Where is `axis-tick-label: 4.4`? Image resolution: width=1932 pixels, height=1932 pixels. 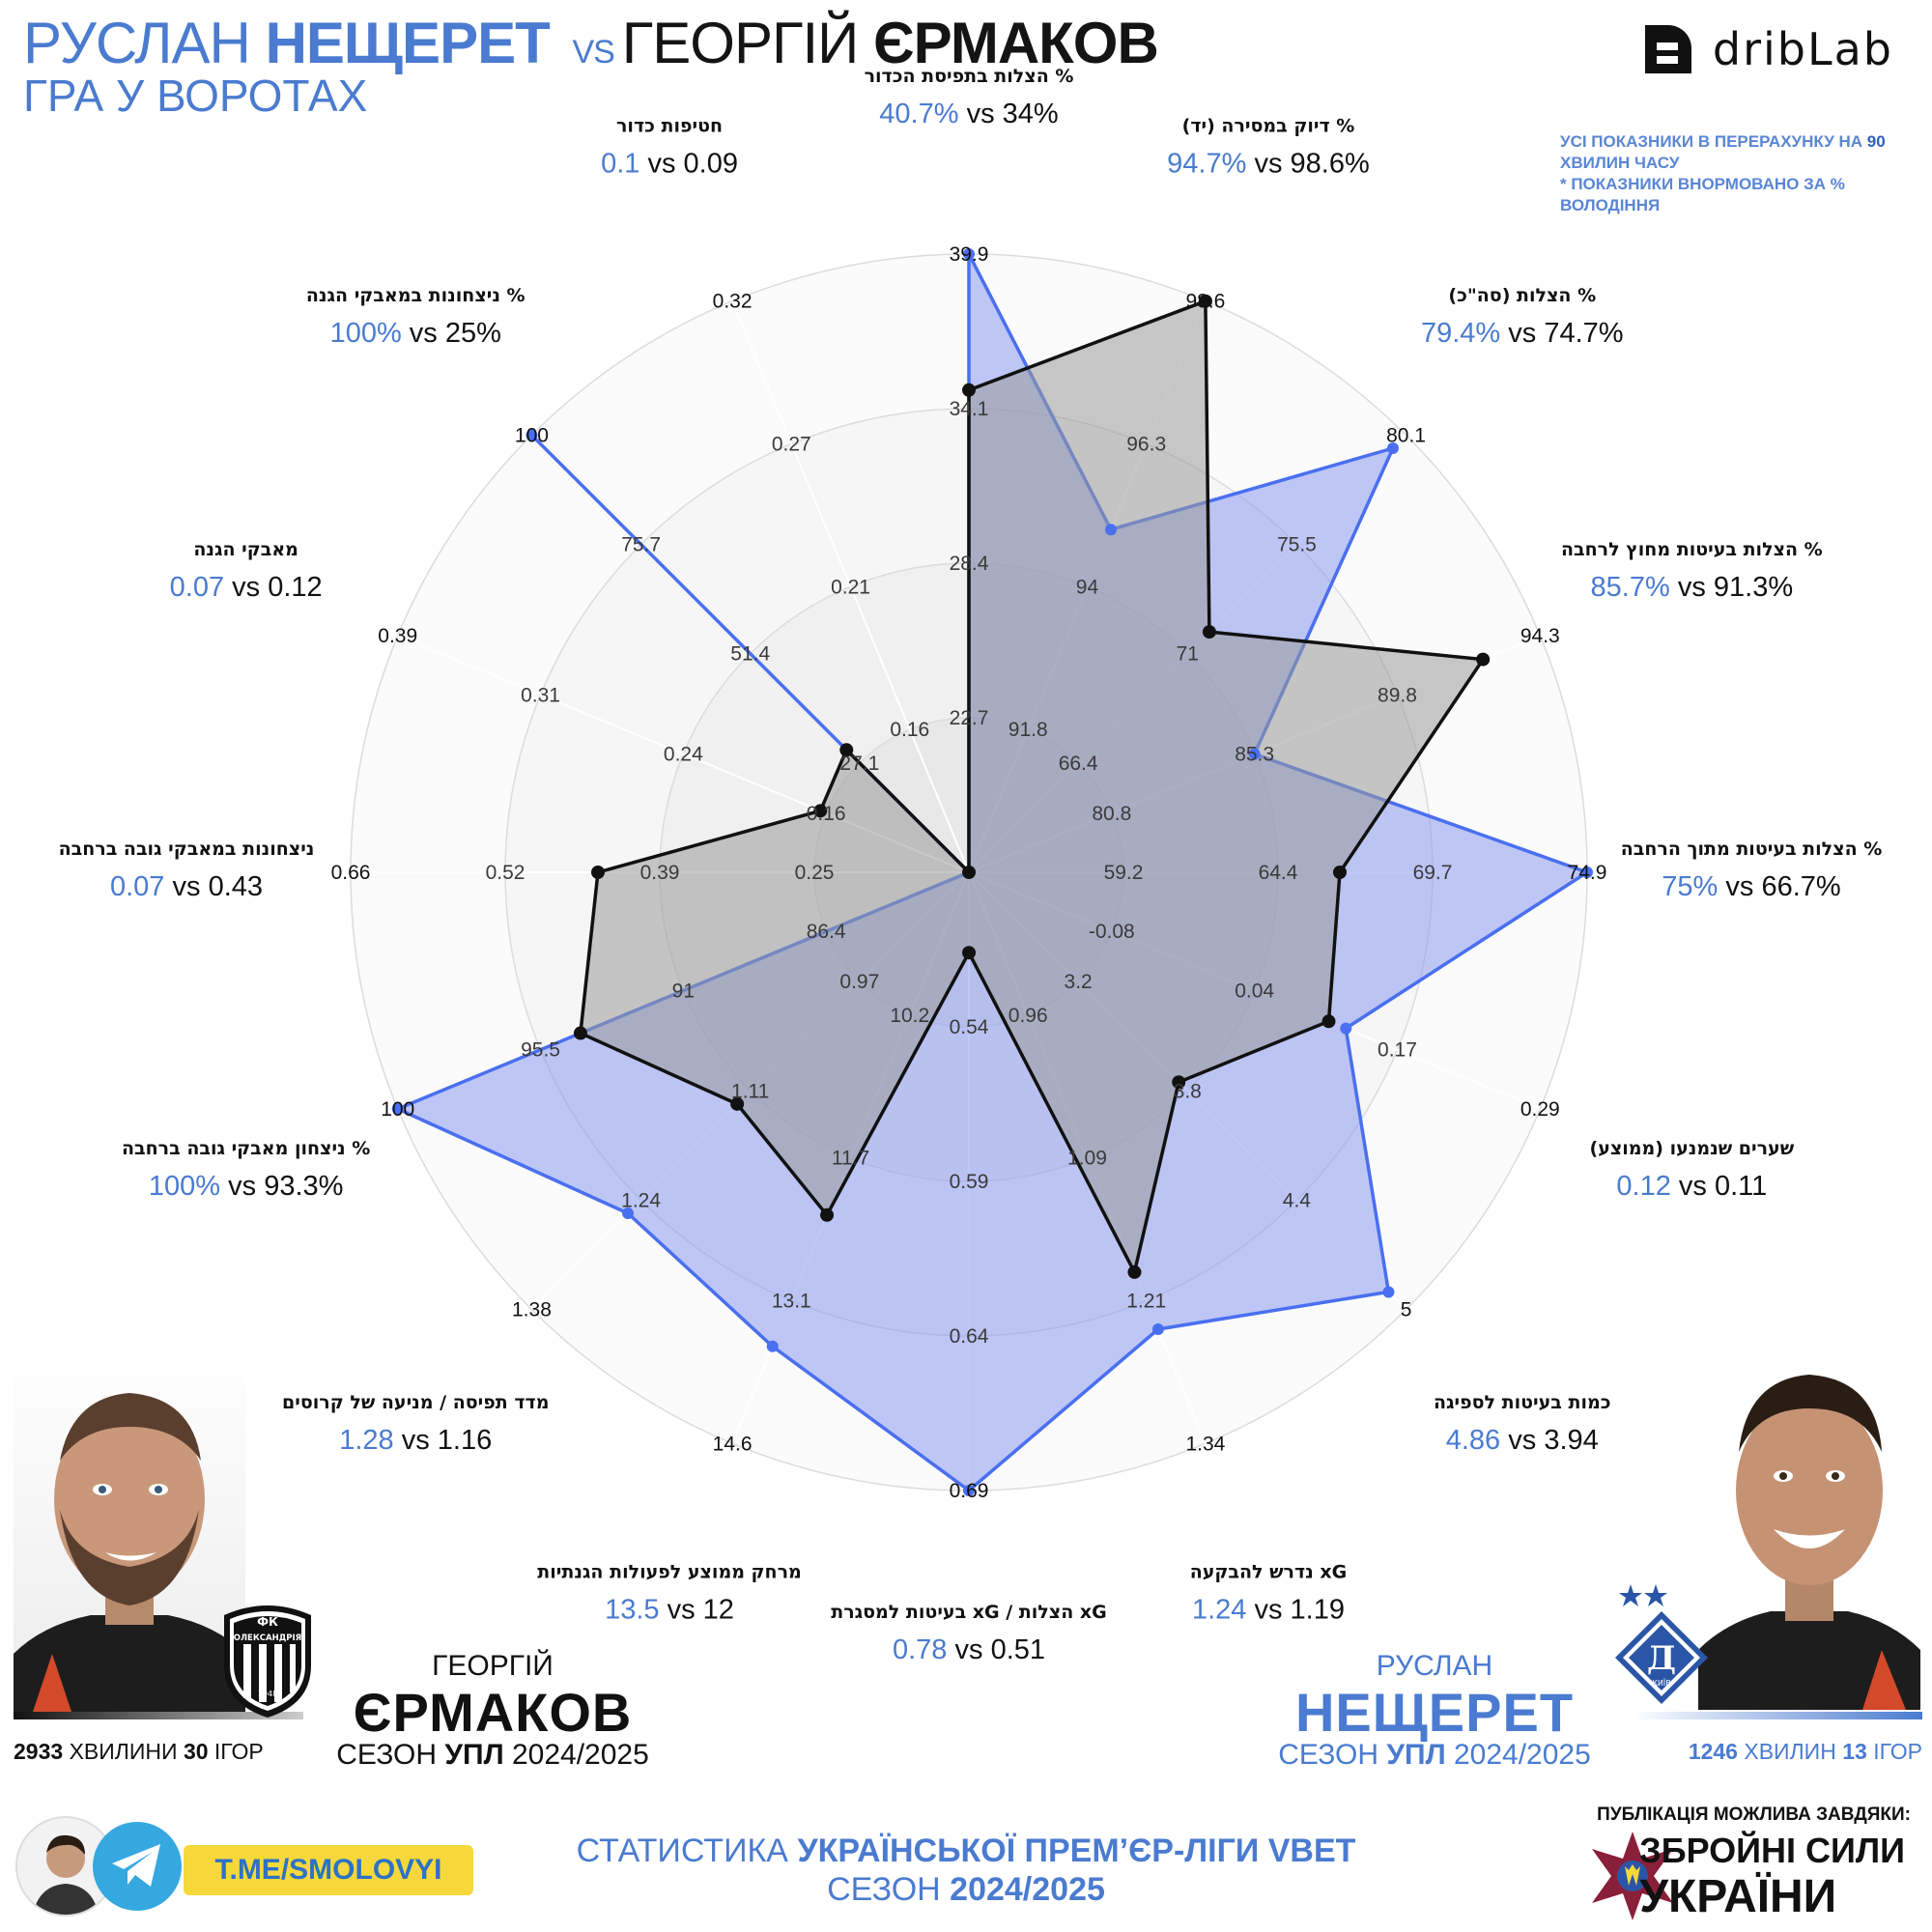
axis-tick-label: 4.4 is located at coordinates (1297, 1200).